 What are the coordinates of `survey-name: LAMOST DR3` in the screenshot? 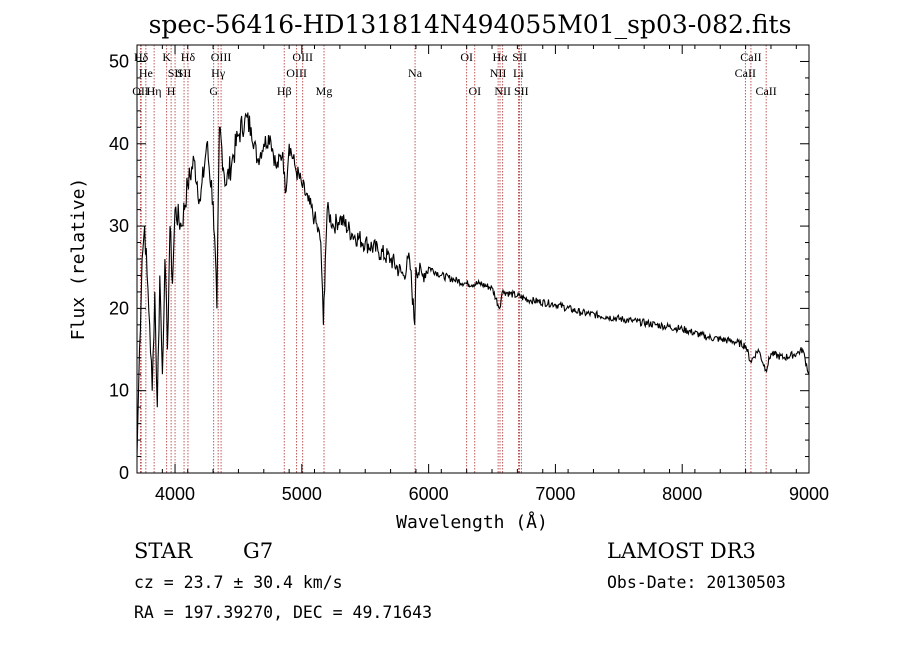 It's located at (681, 551).